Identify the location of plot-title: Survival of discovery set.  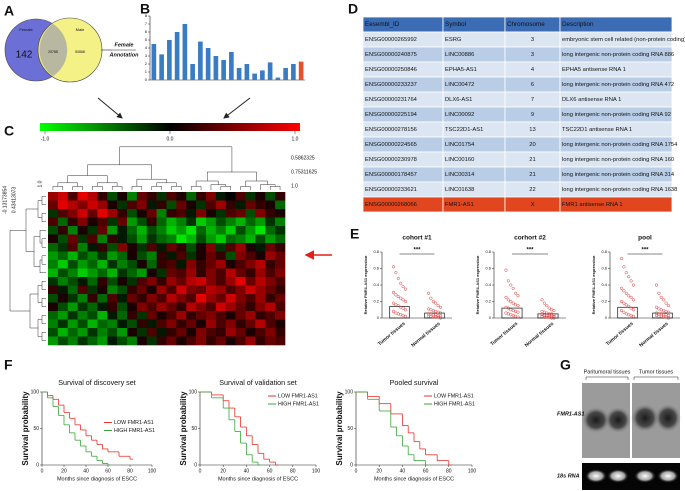
(97, 382).